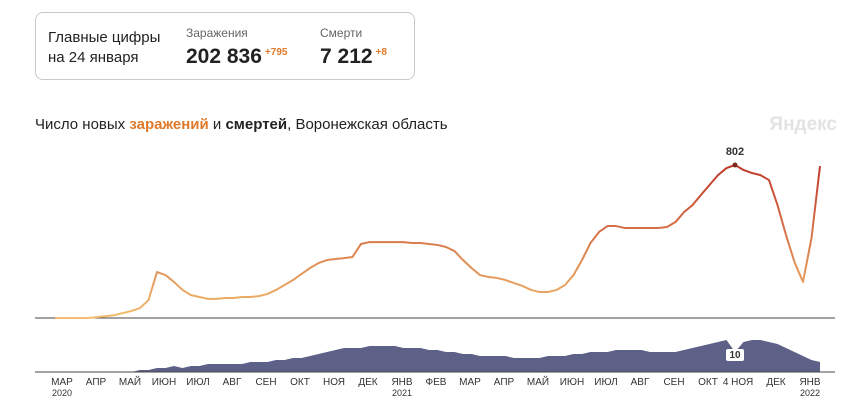  Describe the element at coordinates (82, 124) in the screenshot. I see `title-part: Число новых` at that location.